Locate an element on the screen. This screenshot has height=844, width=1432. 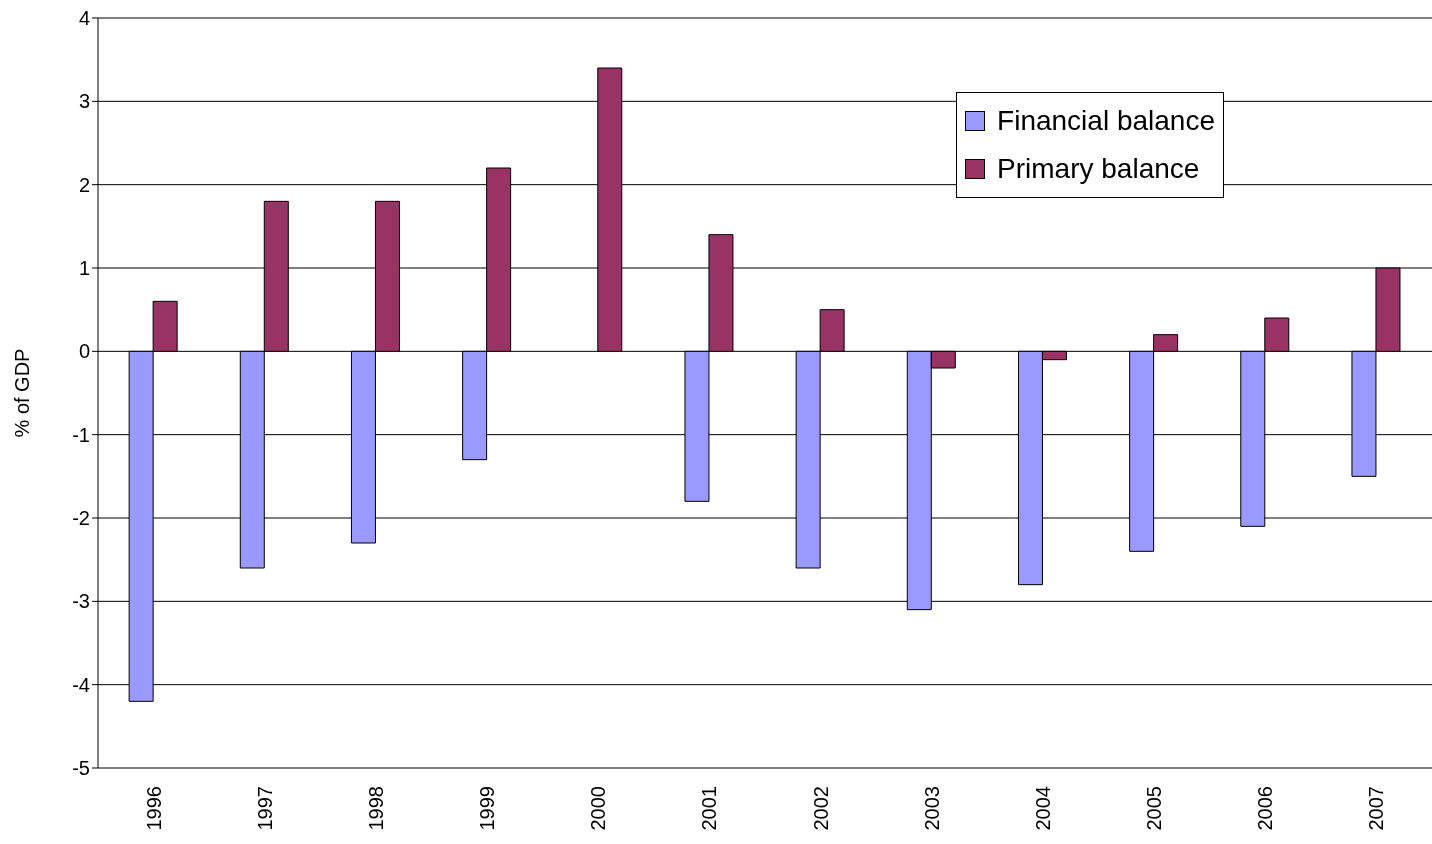
y-axis-title: % of GDP is located at coordinates (22, 393).